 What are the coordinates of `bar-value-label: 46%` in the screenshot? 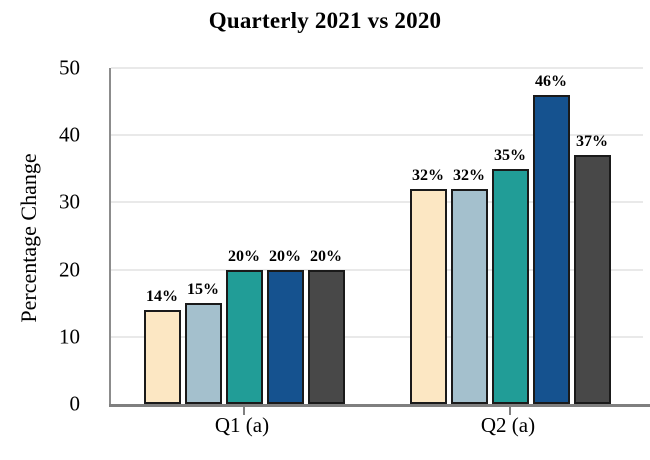 It's located at (551, 81).